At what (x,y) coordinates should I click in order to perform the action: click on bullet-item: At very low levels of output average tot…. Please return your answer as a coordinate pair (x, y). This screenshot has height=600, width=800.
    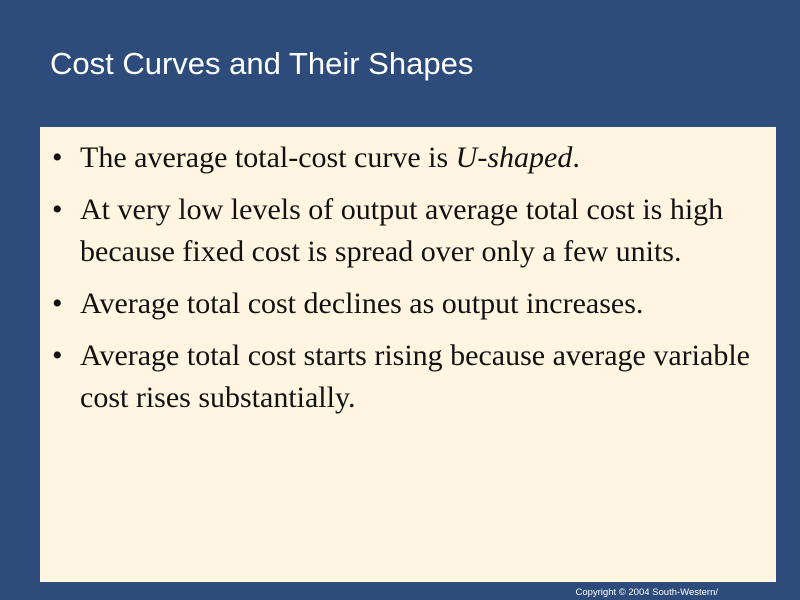
    Looking at the image, I should click on (402, 231).